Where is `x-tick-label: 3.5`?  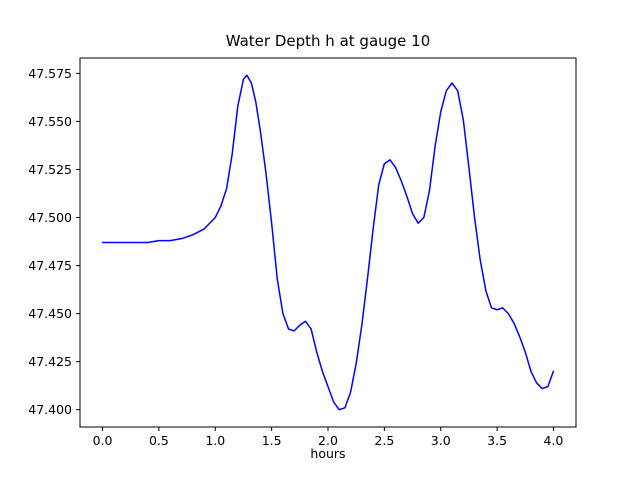
x-tick-label: 3.5 is located at coordinates (497, 440).